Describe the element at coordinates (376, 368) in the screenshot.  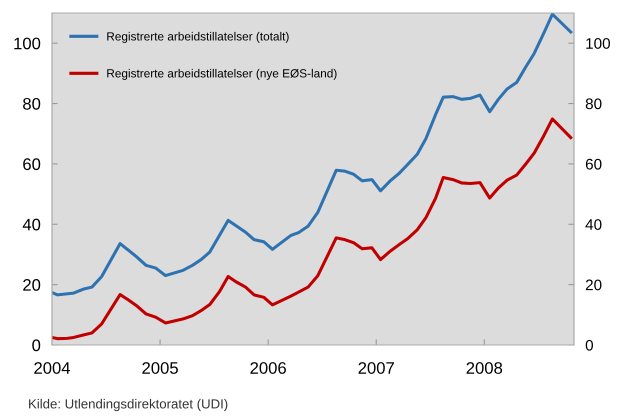
I see `x-tick-label: 2007` at that location.